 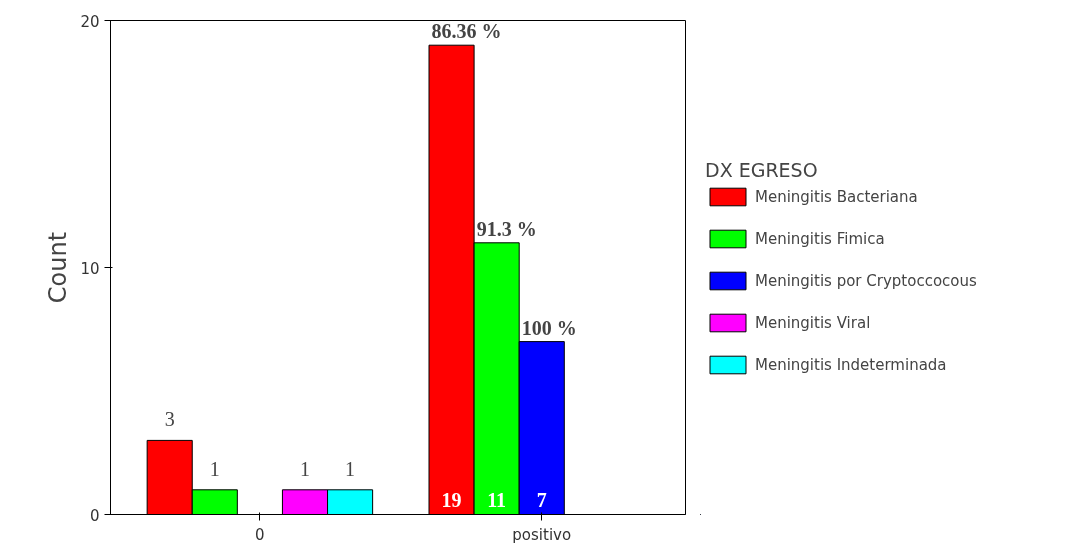 What do you see at coordinates (90, 268) in the screenshot?
I see `y-tick-label: 10` at bounding box center [90, 268].